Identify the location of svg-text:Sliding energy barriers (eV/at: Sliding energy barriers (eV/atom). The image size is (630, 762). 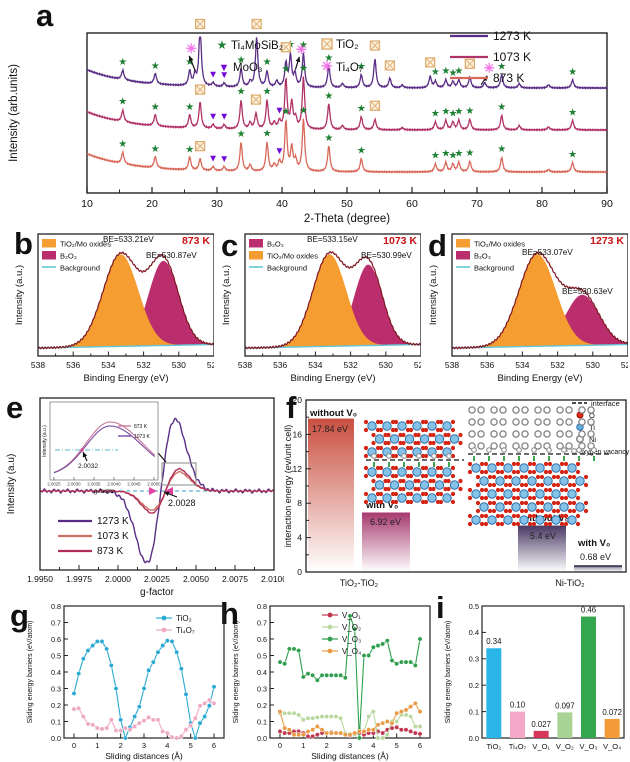
(30, 672).